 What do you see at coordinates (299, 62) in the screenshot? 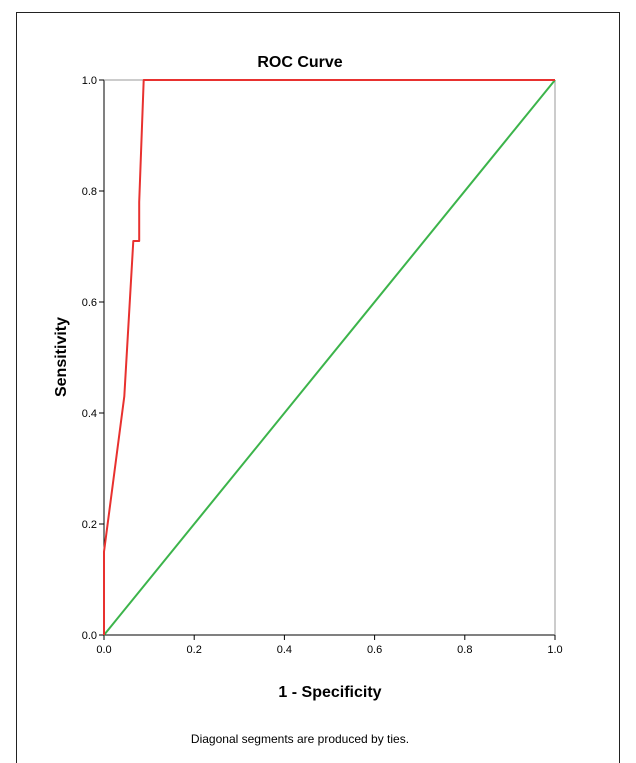
I see `chart-title: ROC Curve` at bounding box center [299, 62].